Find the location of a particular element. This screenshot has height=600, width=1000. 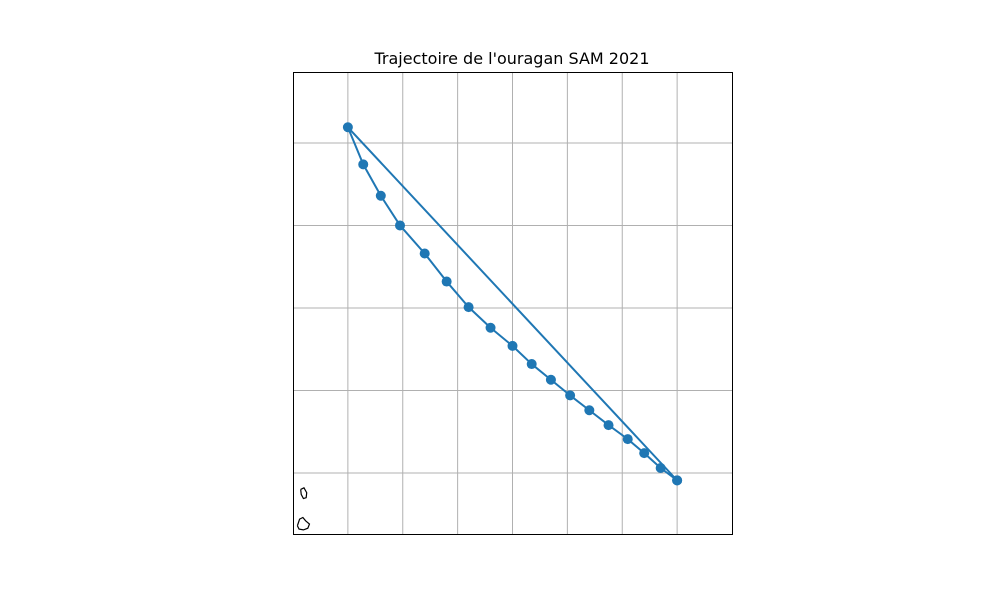

coastline-small-island-north is located at coordinates (304, 493).